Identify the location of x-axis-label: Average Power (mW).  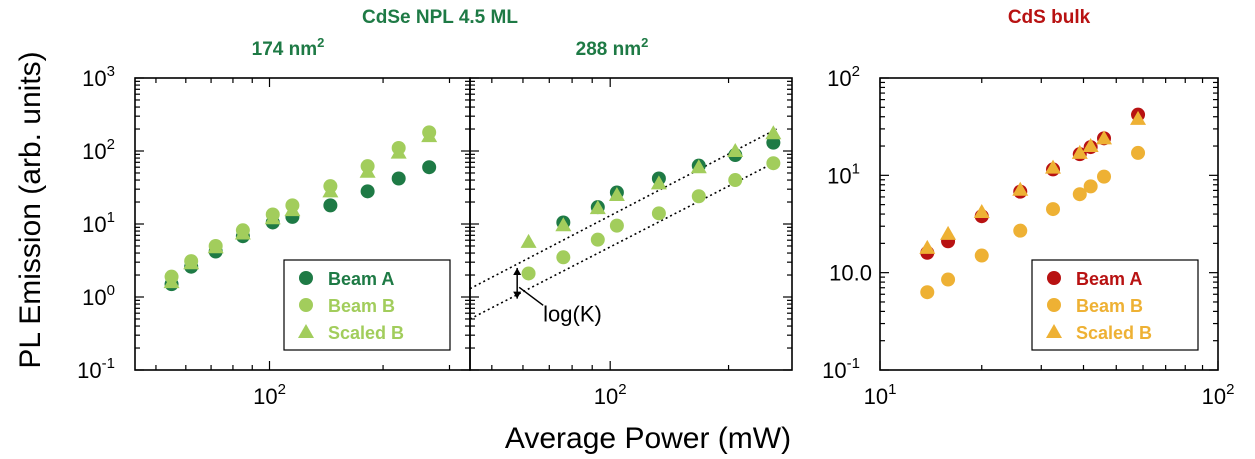
(648, 438).